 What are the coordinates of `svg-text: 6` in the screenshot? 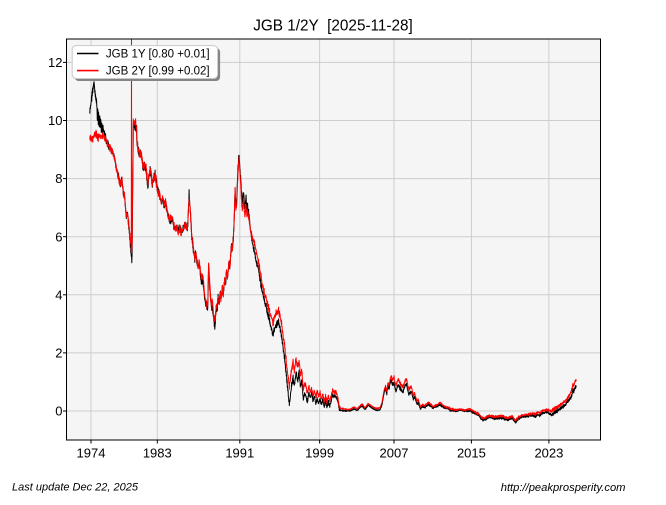 It's located at (58, 236).